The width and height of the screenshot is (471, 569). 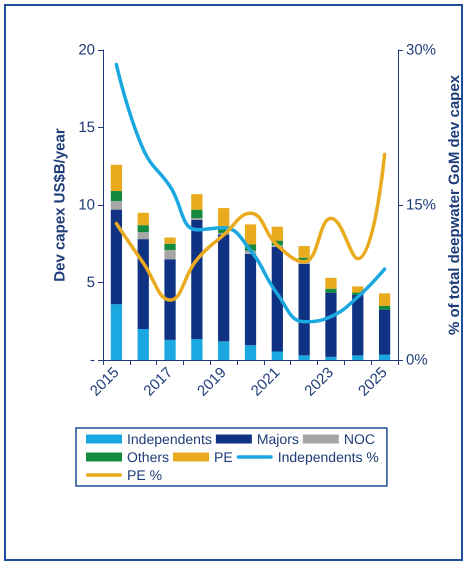 What do you see at coordinates (223, 457) in the screenshot?
I see `legend-label: PE` at bounding box center [223, 457].